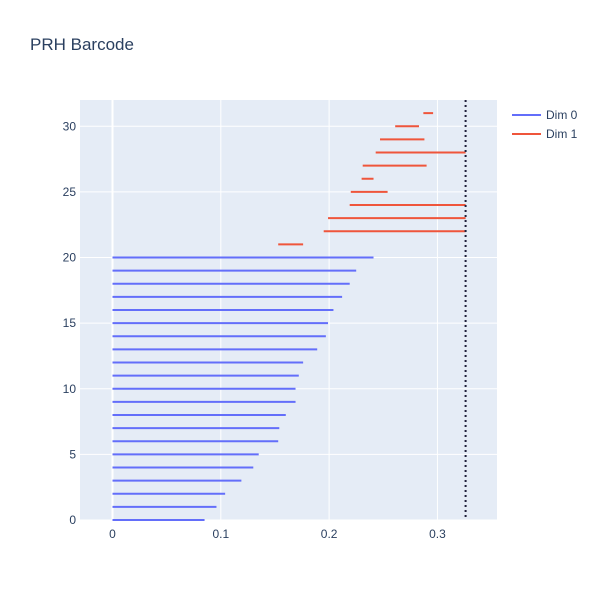  I want to click on x-tick-label: 0, so click(112, 534).